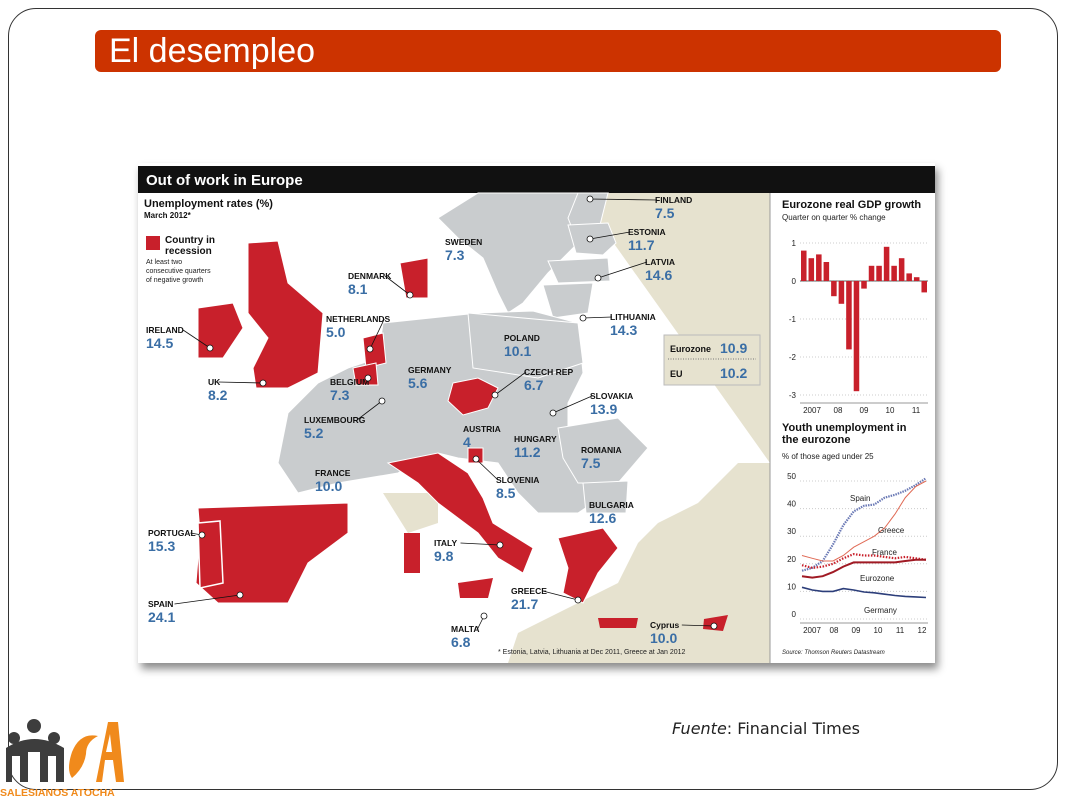  Describe the element at coordinates (851, 205) in the screenshot. I see `gdp-chart-title: Eurozone real GDP growth` at that location.